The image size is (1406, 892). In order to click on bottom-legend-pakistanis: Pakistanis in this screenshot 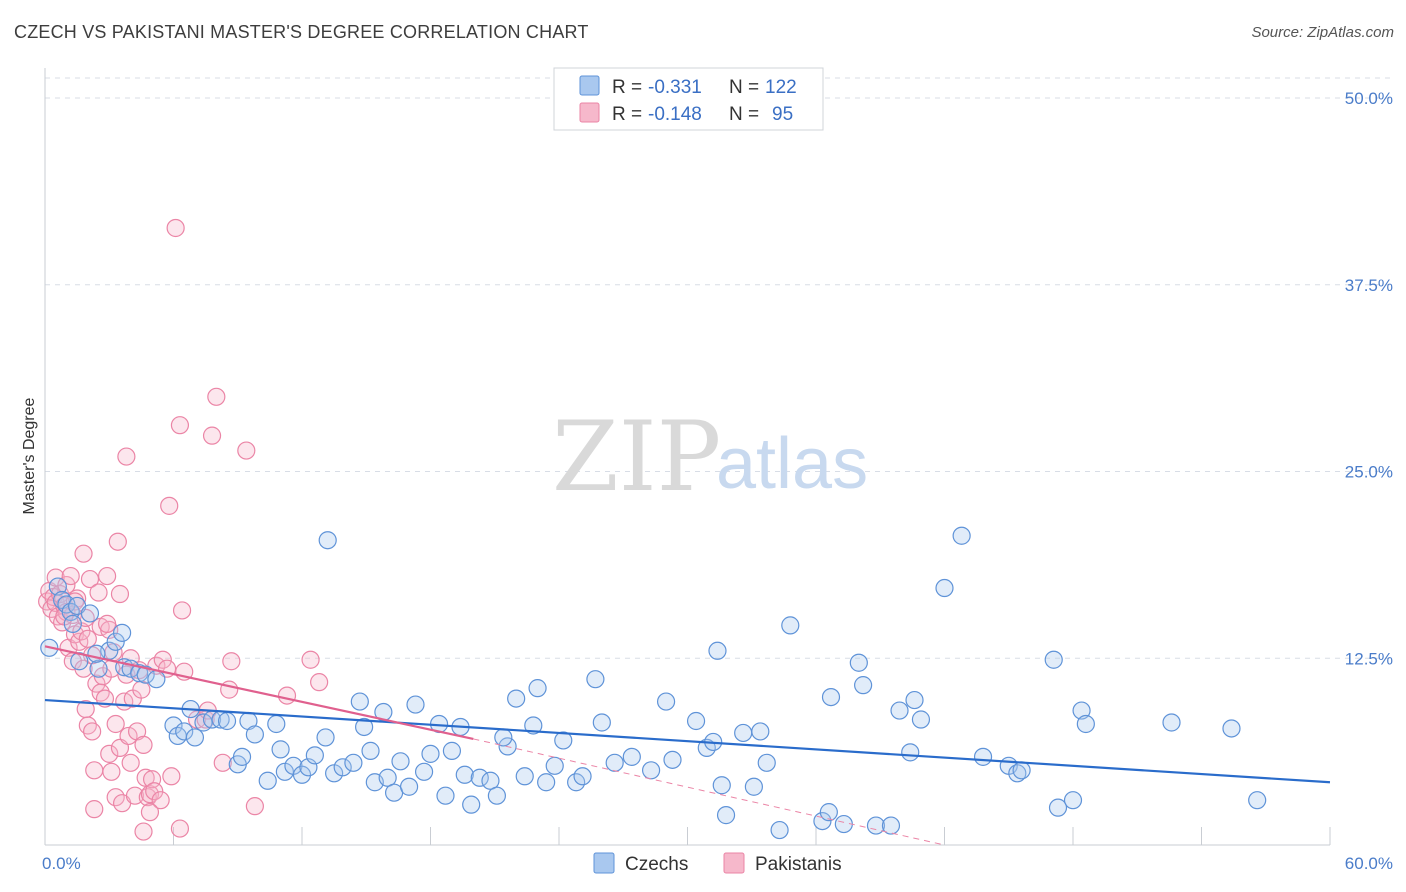, I will do `click(798, 864)`.